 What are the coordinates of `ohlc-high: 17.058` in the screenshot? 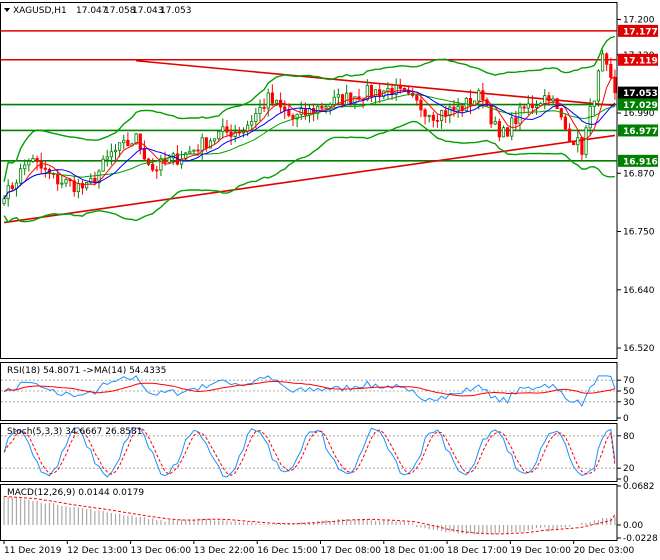 It's located at (120, 11).